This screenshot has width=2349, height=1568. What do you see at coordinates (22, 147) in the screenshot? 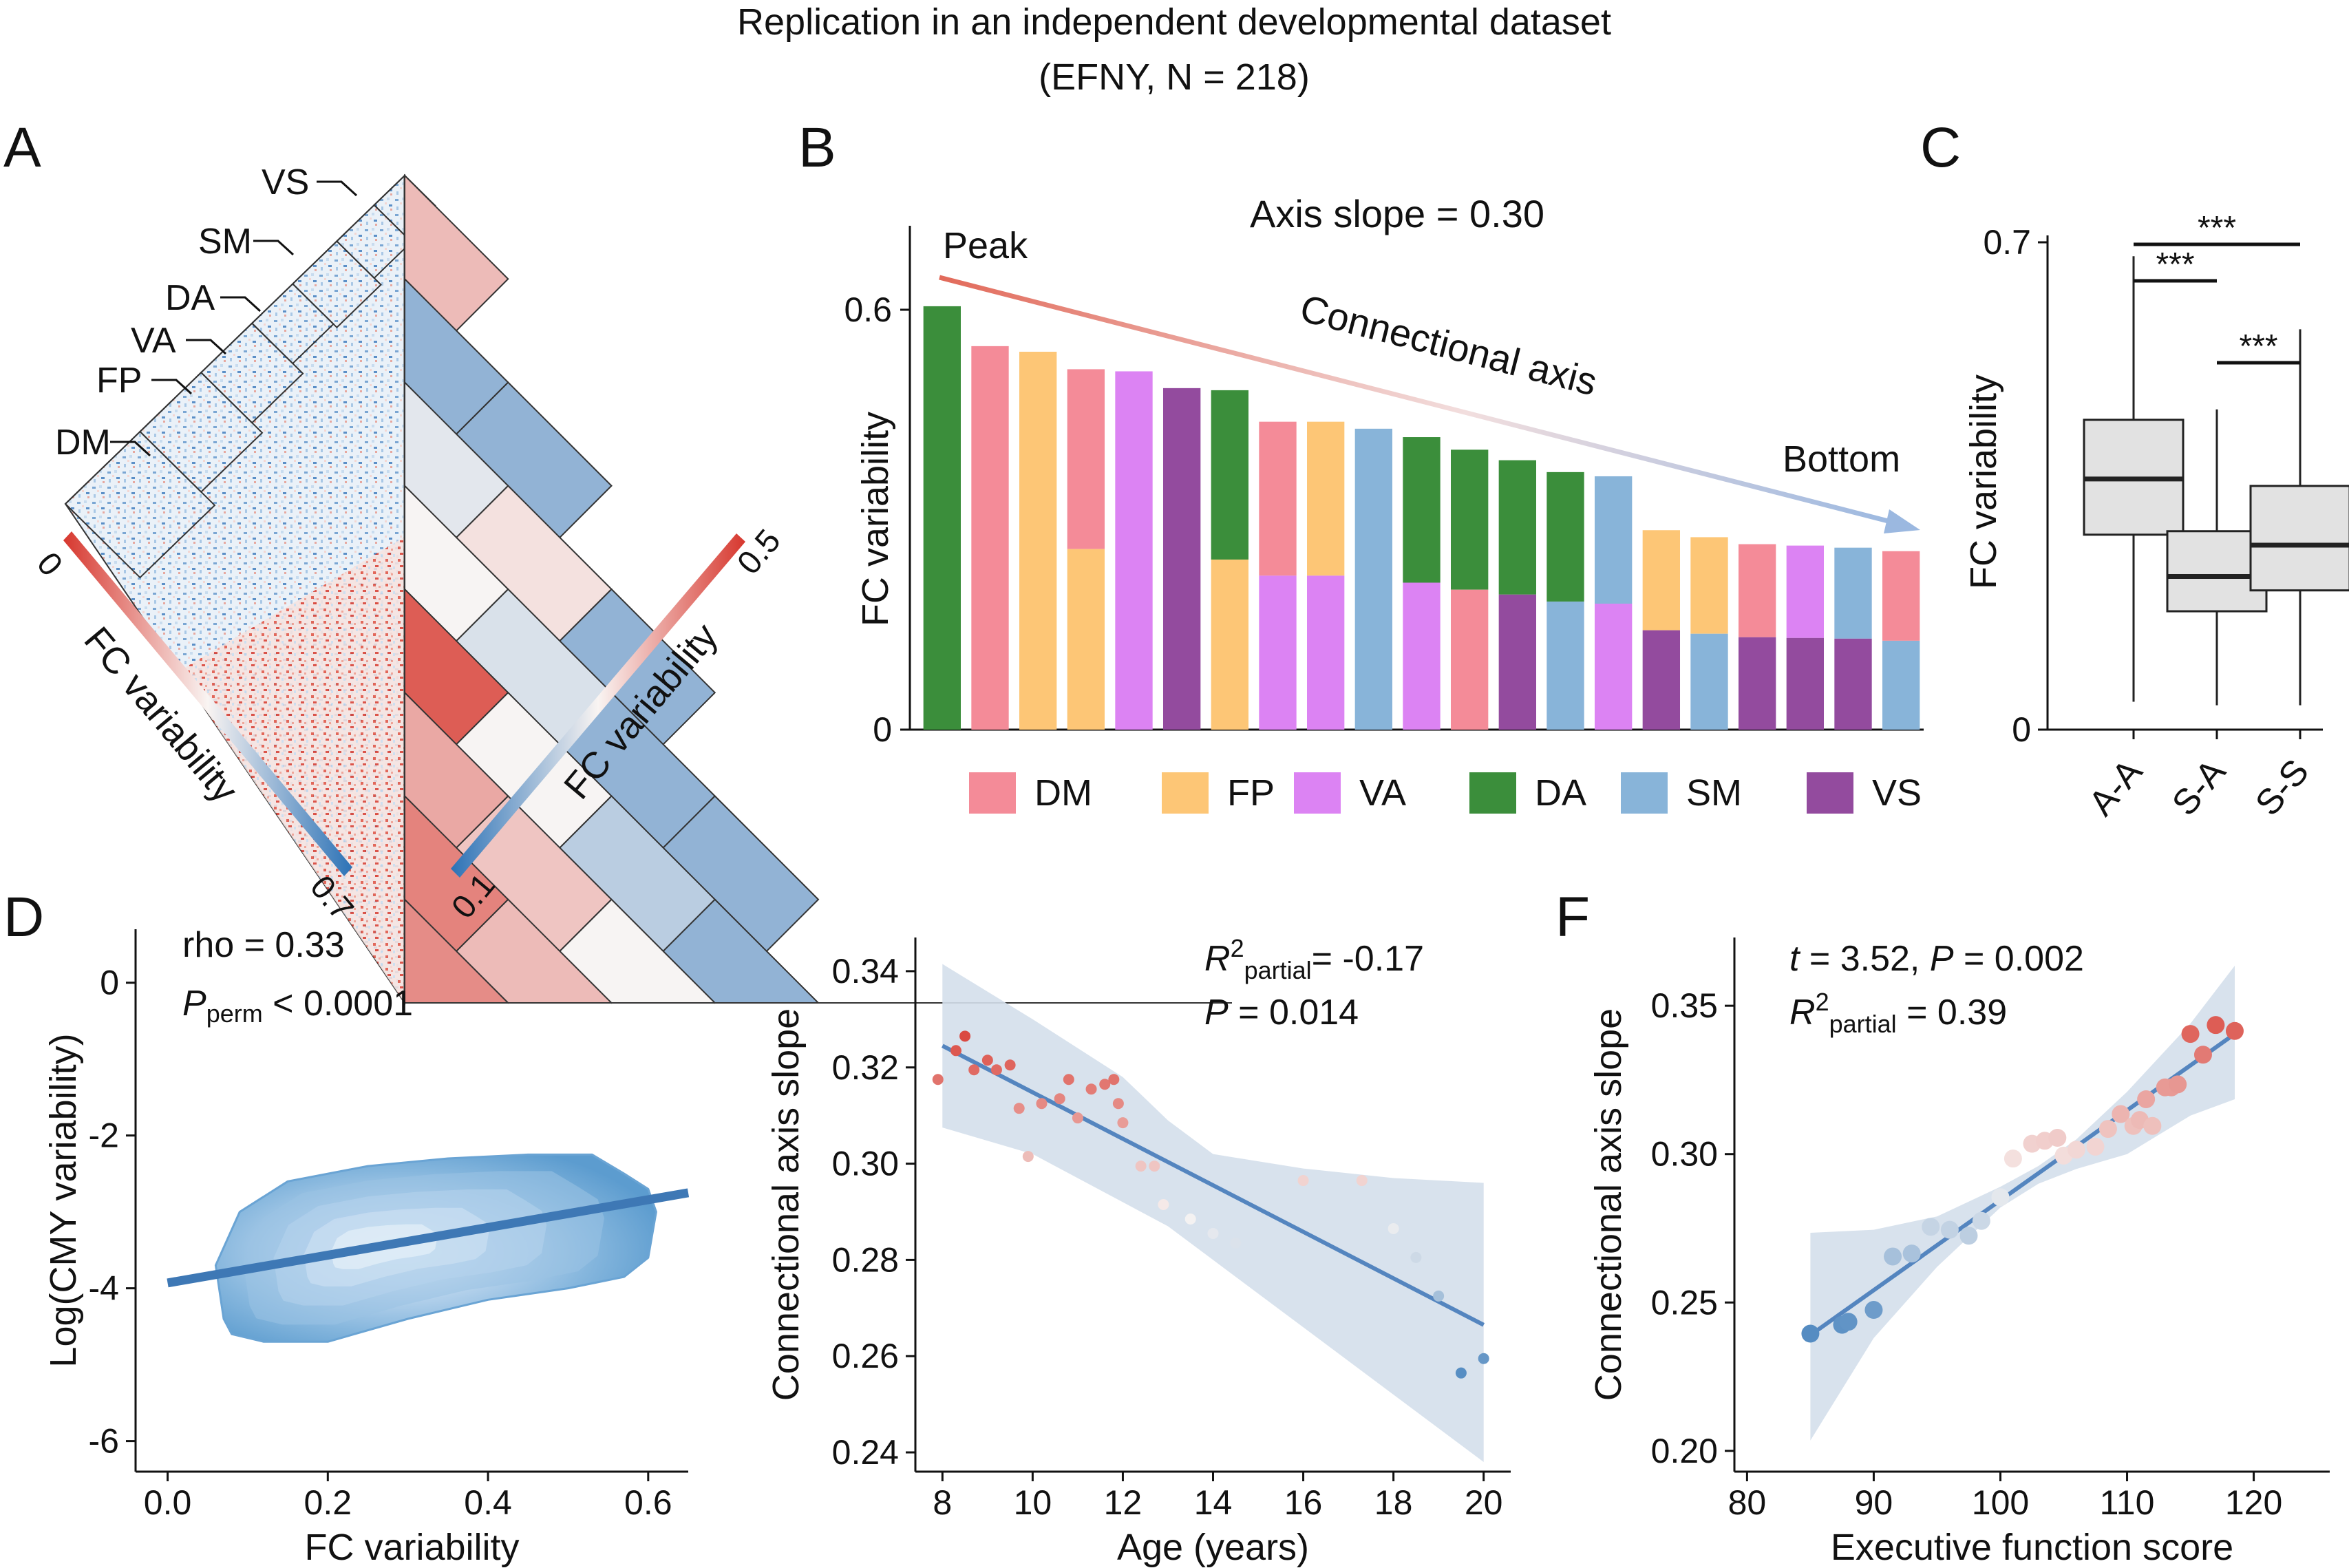
I see `panel-letter-a: A` at bounding box center [22, 147].